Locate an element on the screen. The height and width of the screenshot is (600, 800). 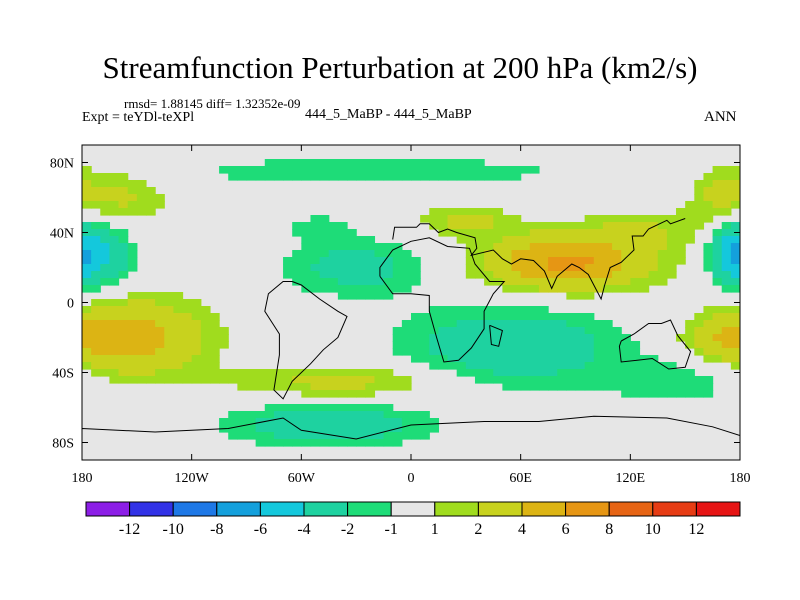
colorbar-box is located at coordinates (544, 509).